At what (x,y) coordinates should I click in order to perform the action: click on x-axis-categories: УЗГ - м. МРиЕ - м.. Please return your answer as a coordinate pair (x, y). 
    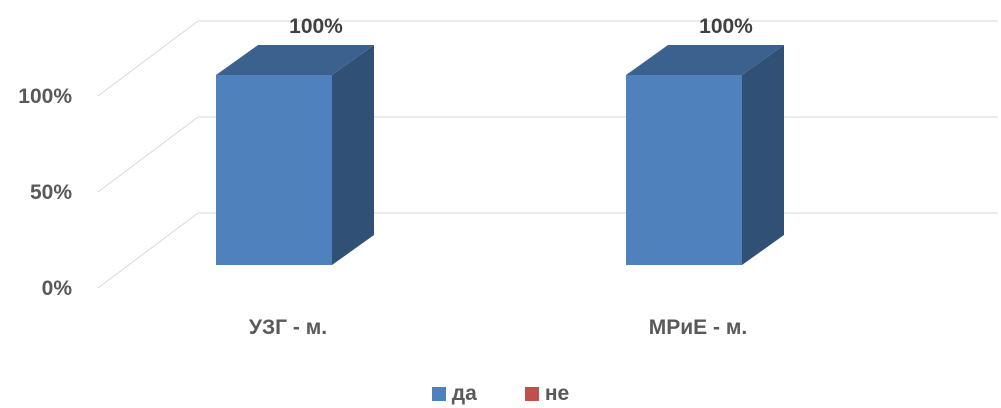
    Looking at the image, I should click on (498, 327).